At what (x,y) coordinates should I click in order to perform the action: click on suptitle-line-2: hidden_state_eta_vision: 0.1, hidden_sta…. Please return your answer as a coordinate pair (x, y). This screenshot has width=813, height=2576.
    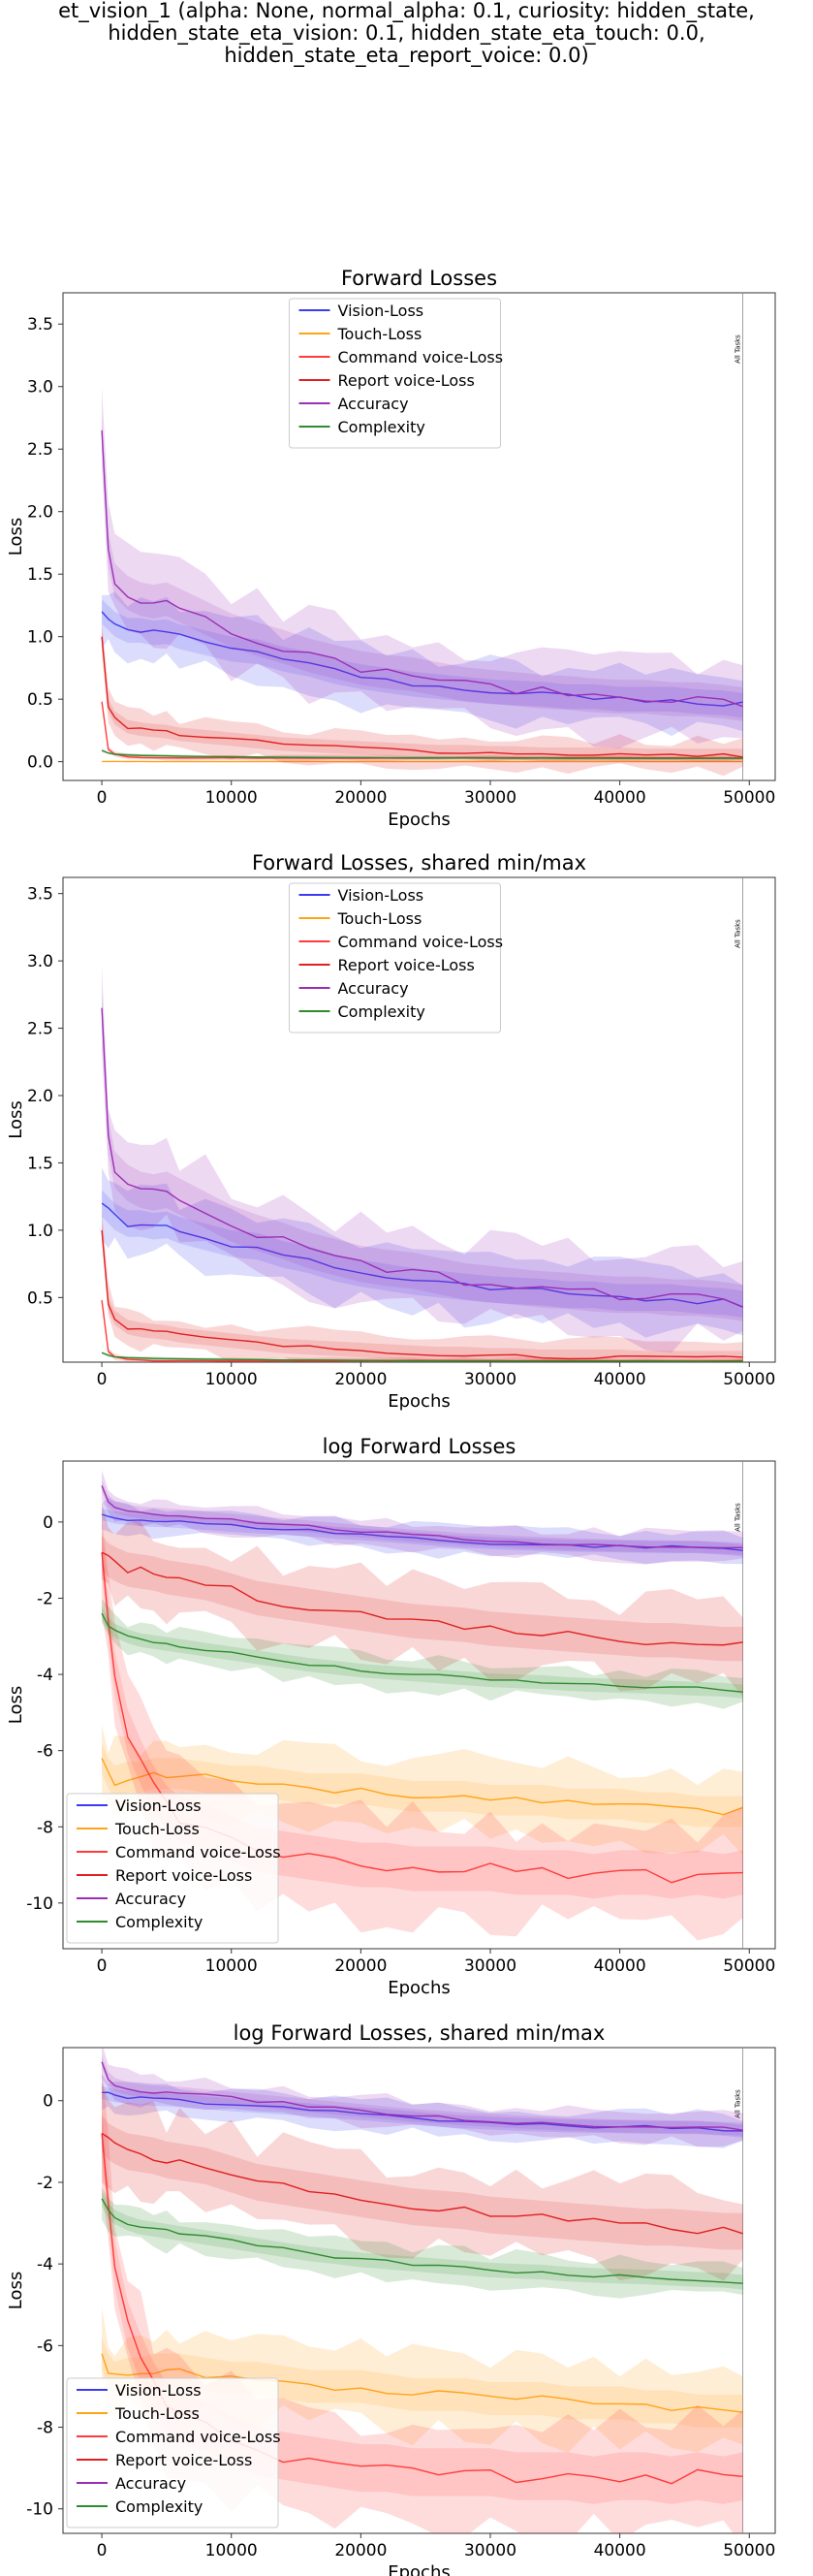
    Looking at the image, I should click on (406, 33).